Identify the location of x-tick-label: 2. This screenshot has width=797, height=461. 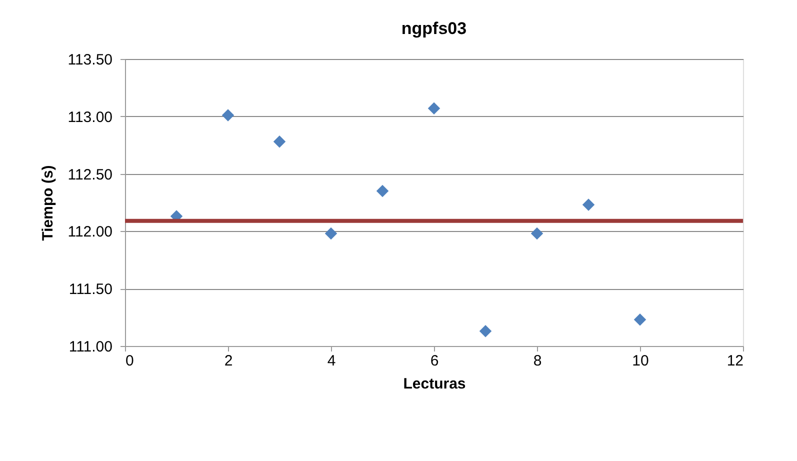
(228, 361).